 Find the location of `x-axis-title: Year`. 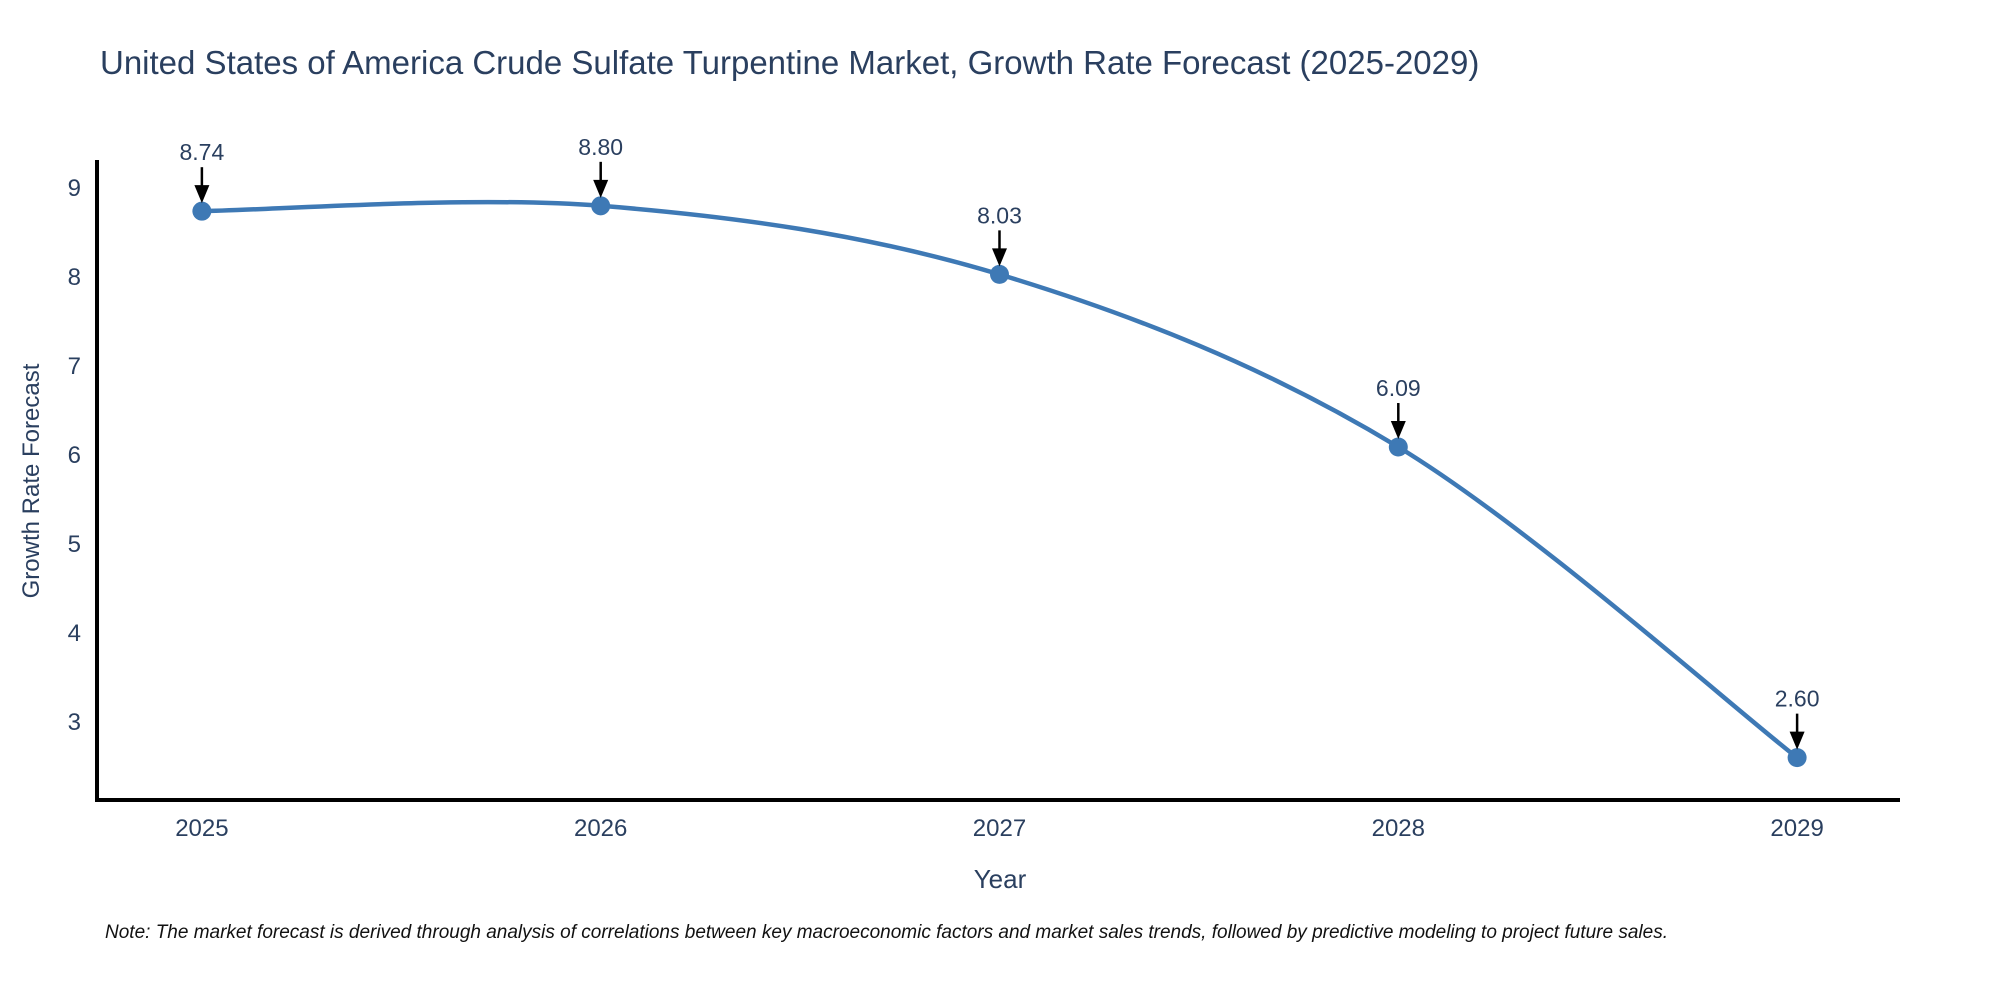

x-axis-title: Year is located at coordinates (1000, 879).